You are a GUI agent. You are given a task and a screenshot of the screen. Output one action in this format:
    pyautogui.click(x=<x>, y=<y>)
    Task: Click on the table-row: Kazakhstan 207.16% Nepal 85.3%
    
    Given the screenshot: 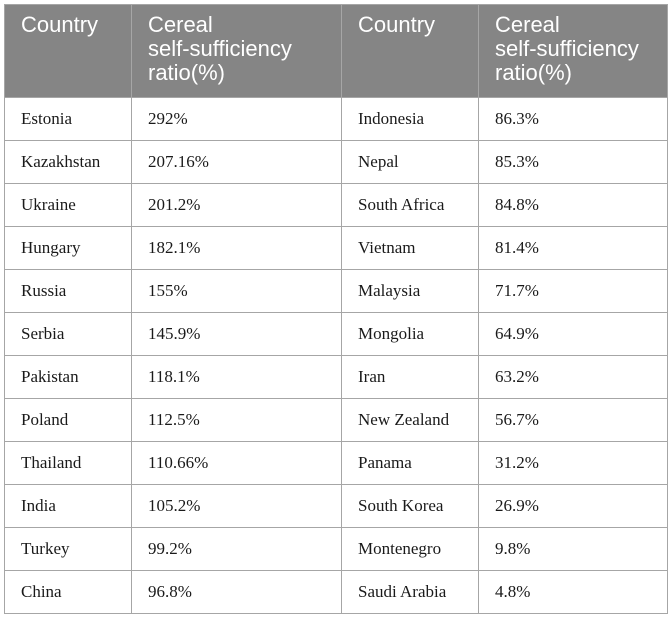 What is the action you would take?
    pyautogui.click(x=336, y=162)
    